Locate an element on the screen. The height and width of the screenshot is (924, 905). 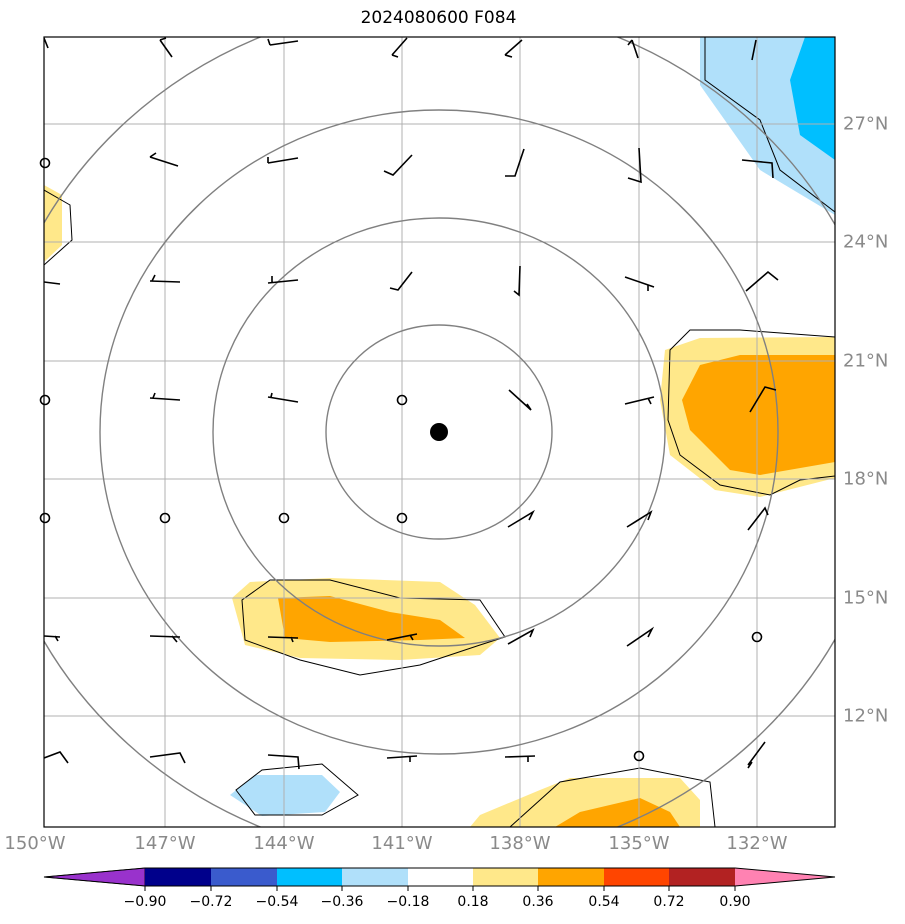
lat-label-18n: 18°N is located at coordinates (866, 479).